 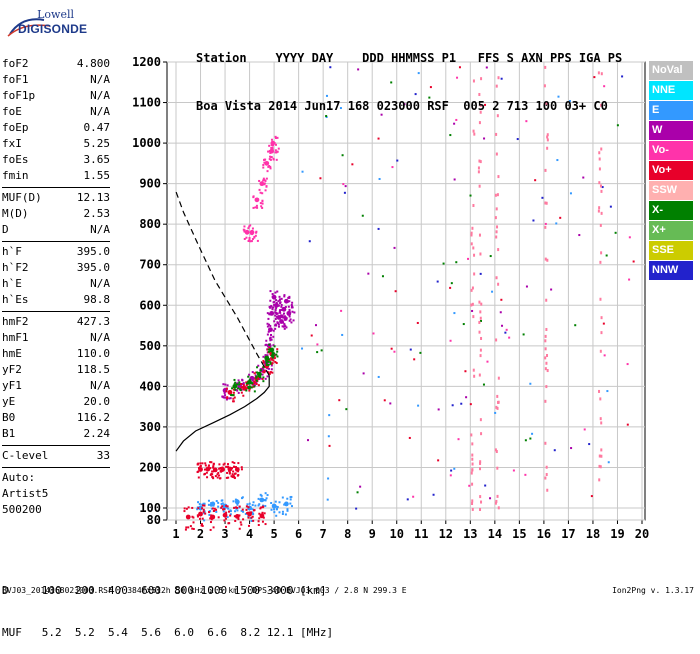 I want to click on param-row: D N/A, so click(x=56, y=230).